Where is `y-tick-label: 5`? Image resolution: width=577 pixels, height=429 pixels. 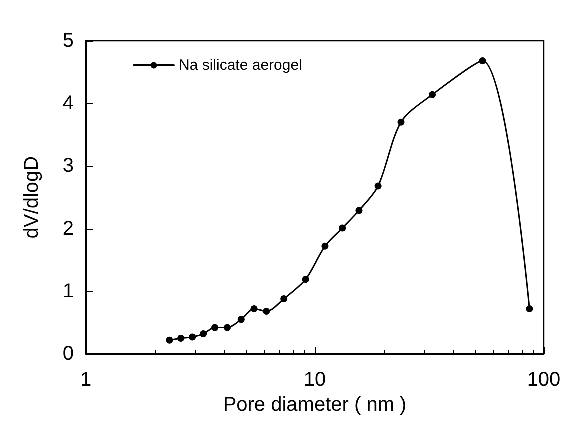
y-tick-label: 5 is located at coordinates (68, 41).